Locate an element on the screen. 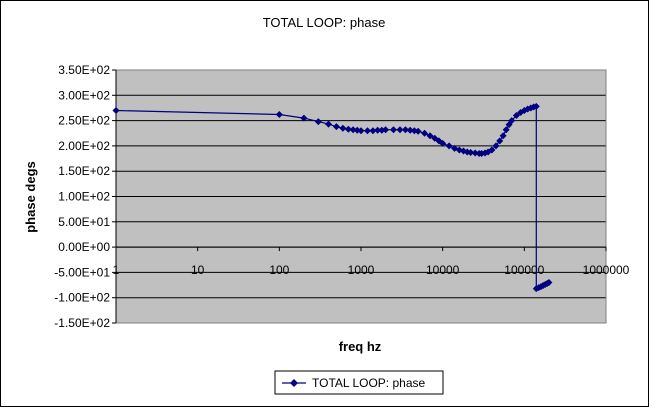 The image size is (649, 407). y-tick-label: 3.50E+02 is located at coordinates (84, 70).